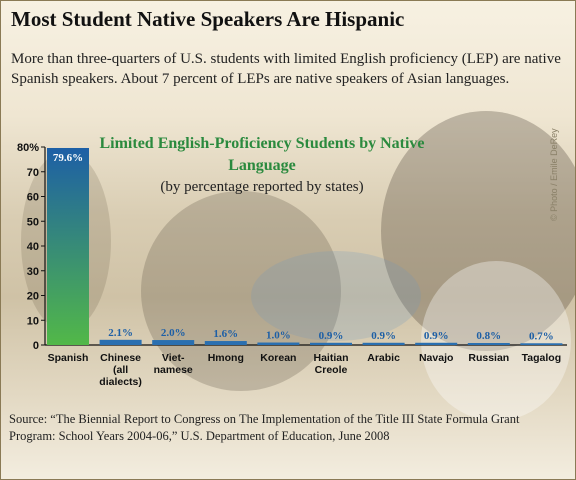 This screenshot has height=480, width=576. What do you see at coordinates (541, 344) in the screenshot?
I see `bar-tagalog` at bounding box center [541, 344].